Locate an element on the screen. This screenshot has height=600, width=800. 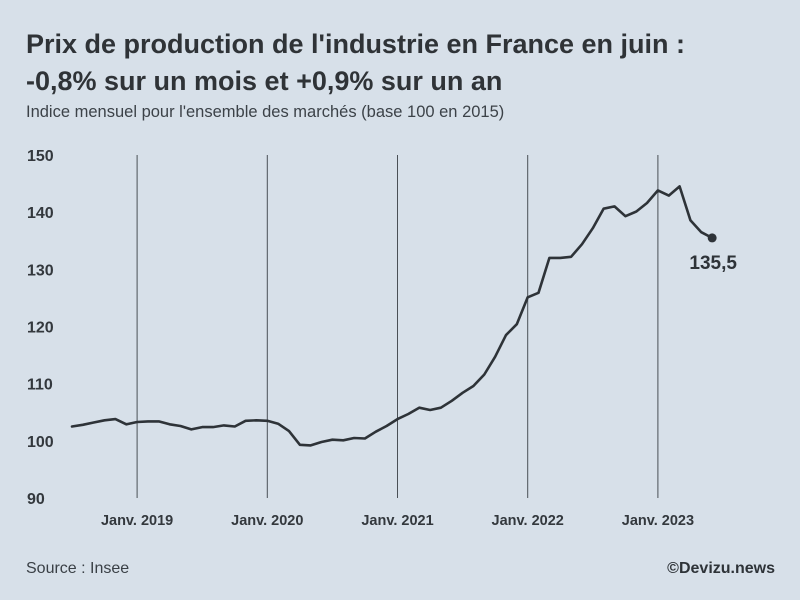
title-line-2: -0,8% sur un mois et +0,9% sur un an is located at coordinates (264, 81).